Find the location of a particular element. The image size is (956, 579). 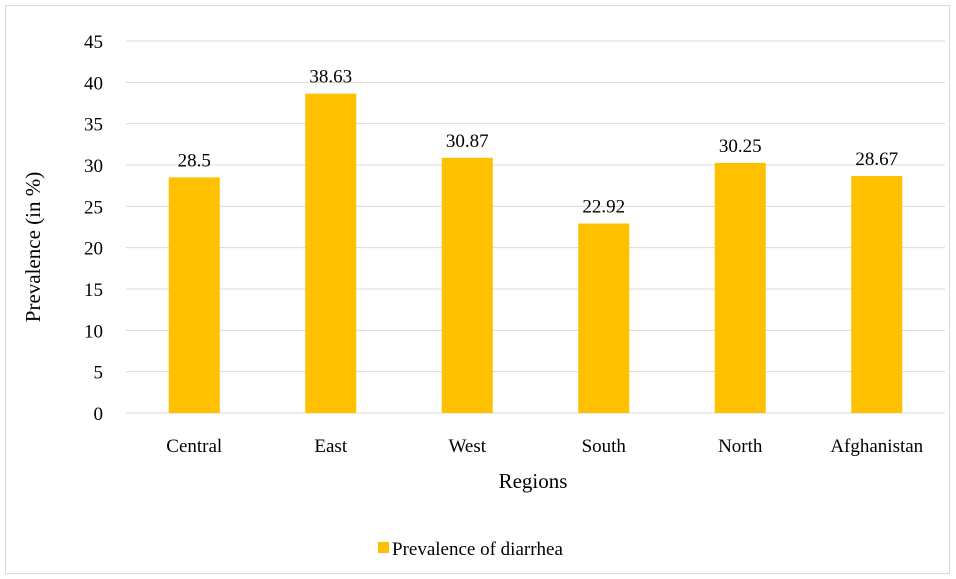

y-tick-label: 20 is located at coordinates (93, 249).